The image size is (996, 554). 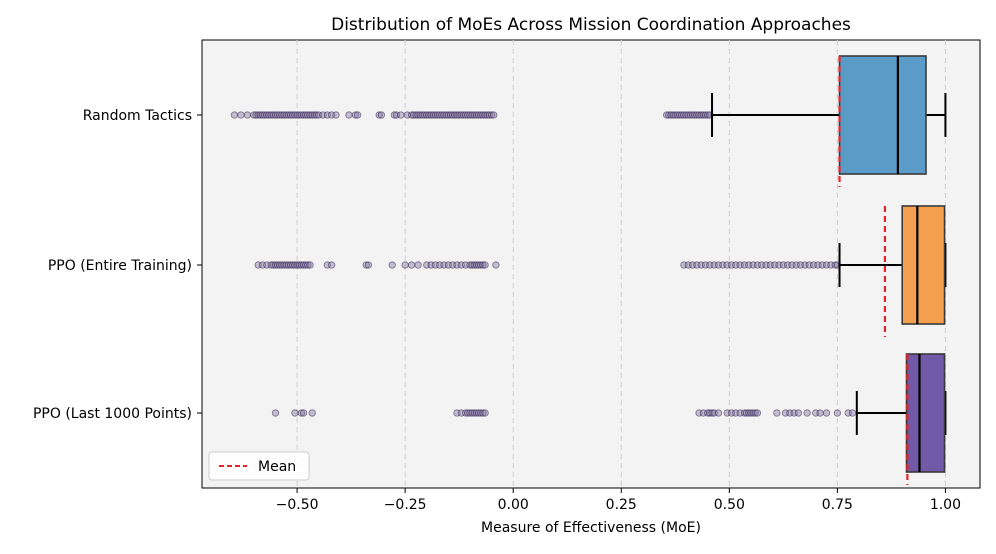 I want to click on legend-mean-label: Mean, so click(x=277, y=467).